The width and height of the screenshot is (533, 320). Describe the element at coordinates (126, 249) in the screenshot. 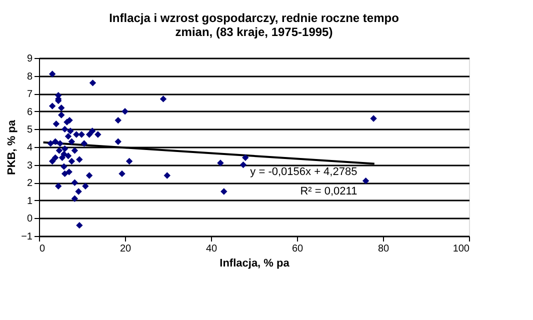

I see `x-tick-label: 20` at that location.